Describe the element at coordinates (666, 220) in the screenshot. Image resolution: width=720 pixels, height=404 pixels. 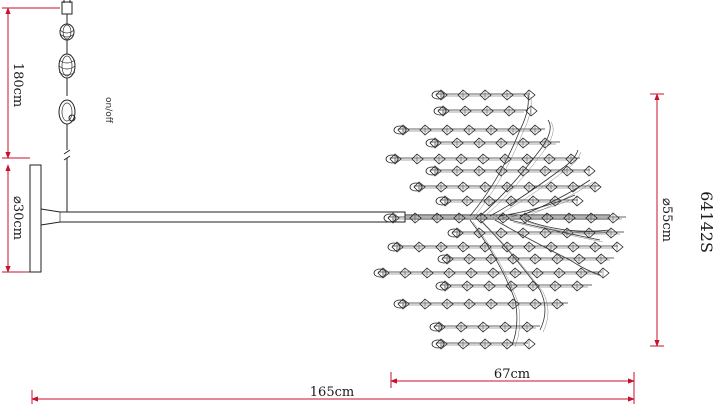
I see `head-height-label: ⌀55cm` at that location.